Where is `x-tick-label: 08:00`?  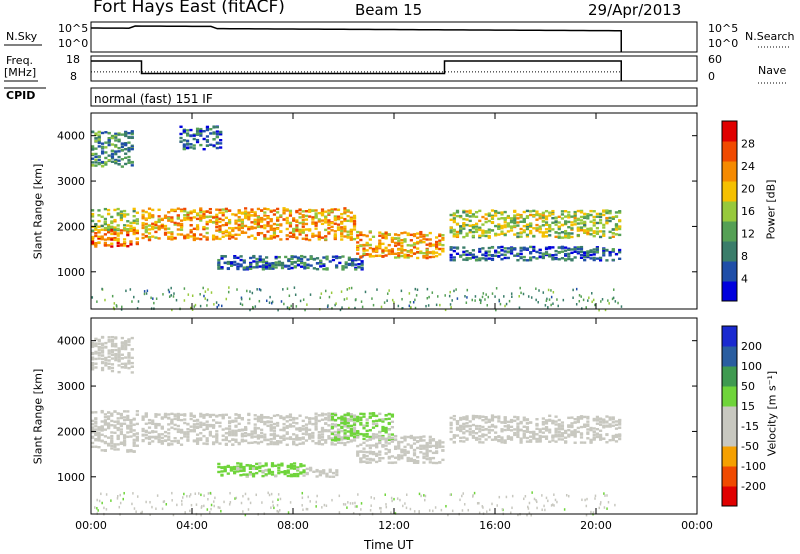 x-tick-label: 08:00 is located at coordinates (293, 525).